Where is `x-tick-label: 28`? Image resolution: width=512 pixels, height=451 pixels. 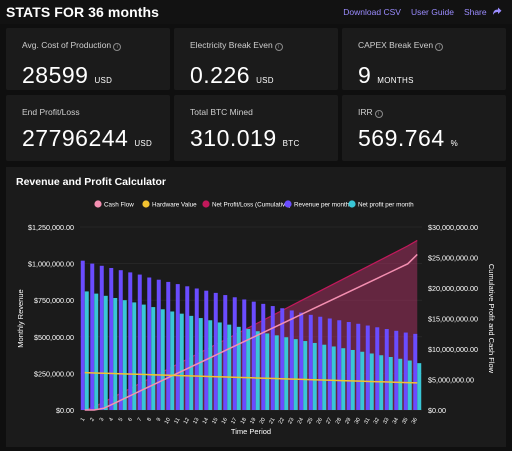 x-tick-label: 28 is located at coordinates (339, 421).